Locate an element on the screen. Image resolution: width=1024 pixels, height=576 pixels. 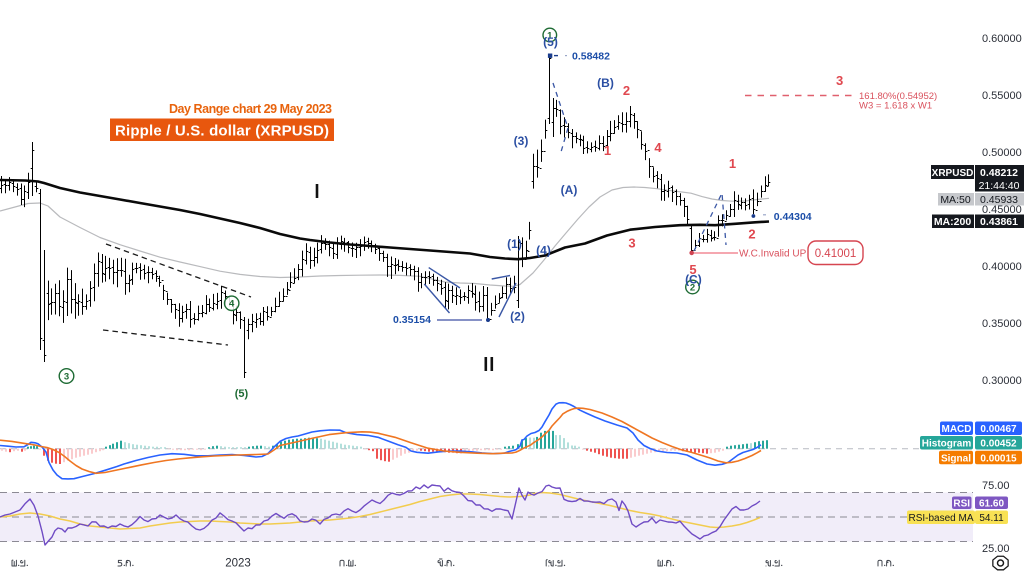
svg-text: 0.00015 is located at coordinates (998, 458).